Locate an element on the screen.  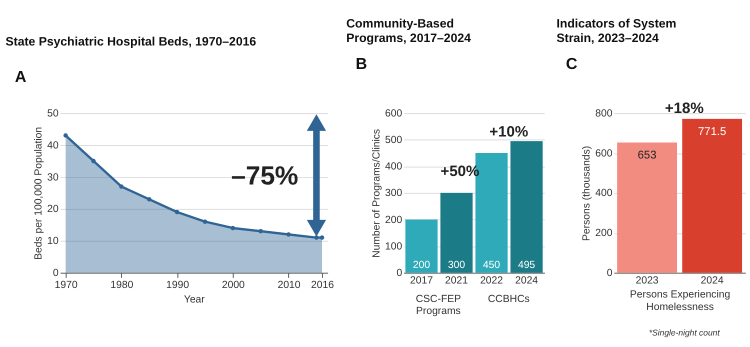
y-tick-label: 10 is located at coordinates (53, 242).